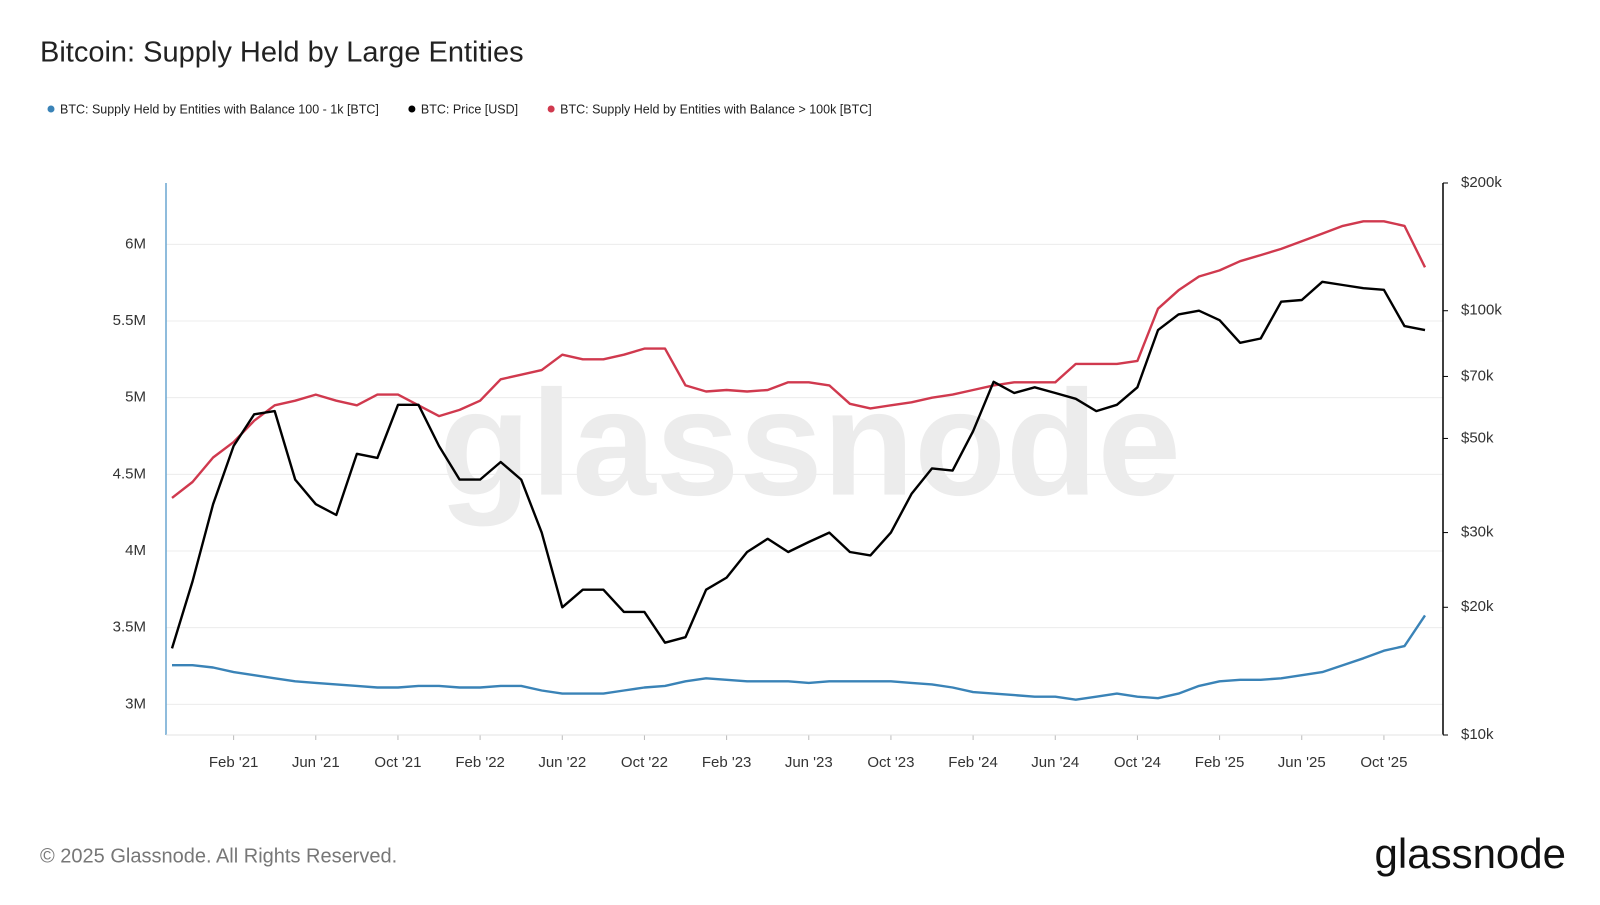 The height and width of the screenshot is (905, 1600). Describe the element at coordinates (129, 627) in the screenshot. I see `y-tick-label: 3.5M` at that location.